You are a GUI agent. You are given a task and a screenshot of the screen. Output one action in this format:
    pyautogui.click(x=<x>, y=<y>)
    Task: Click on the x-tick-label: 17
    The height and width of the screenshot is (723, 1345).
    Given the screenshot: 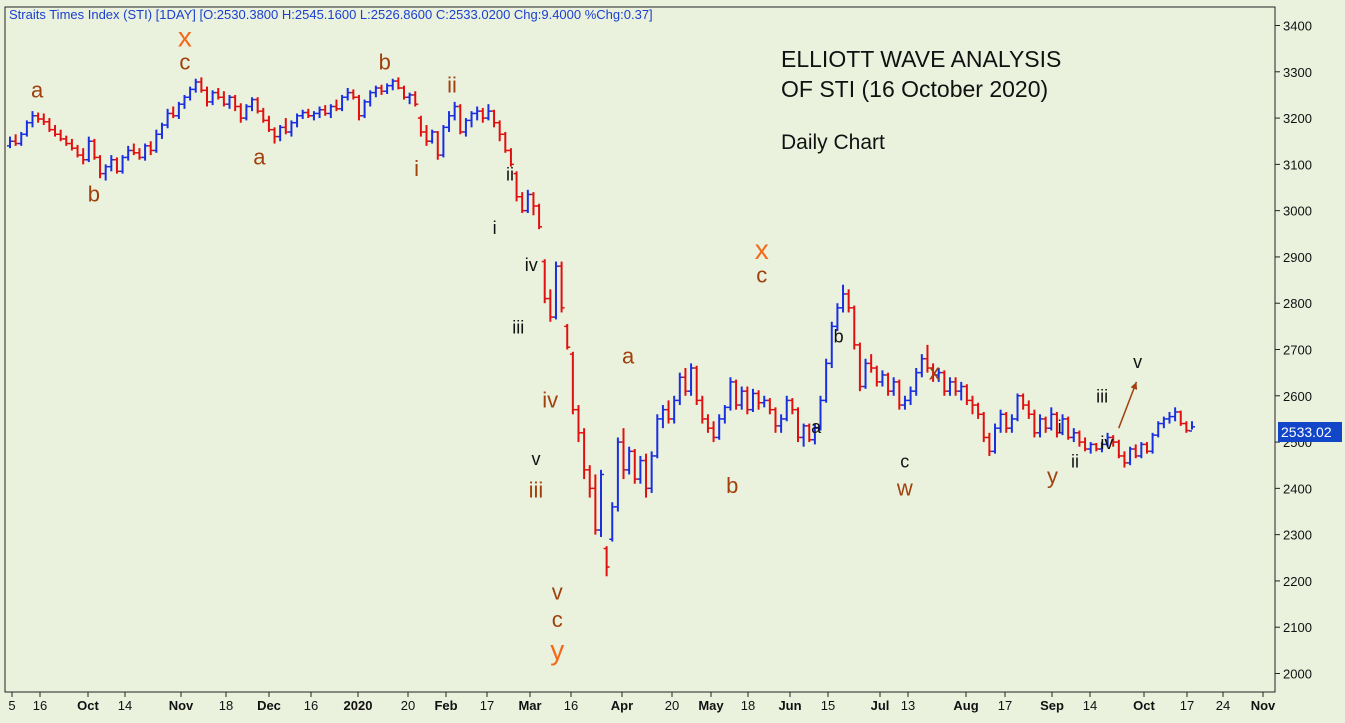 What is the action you would take?
    pyautogui.click(x=1005, y=705)
    